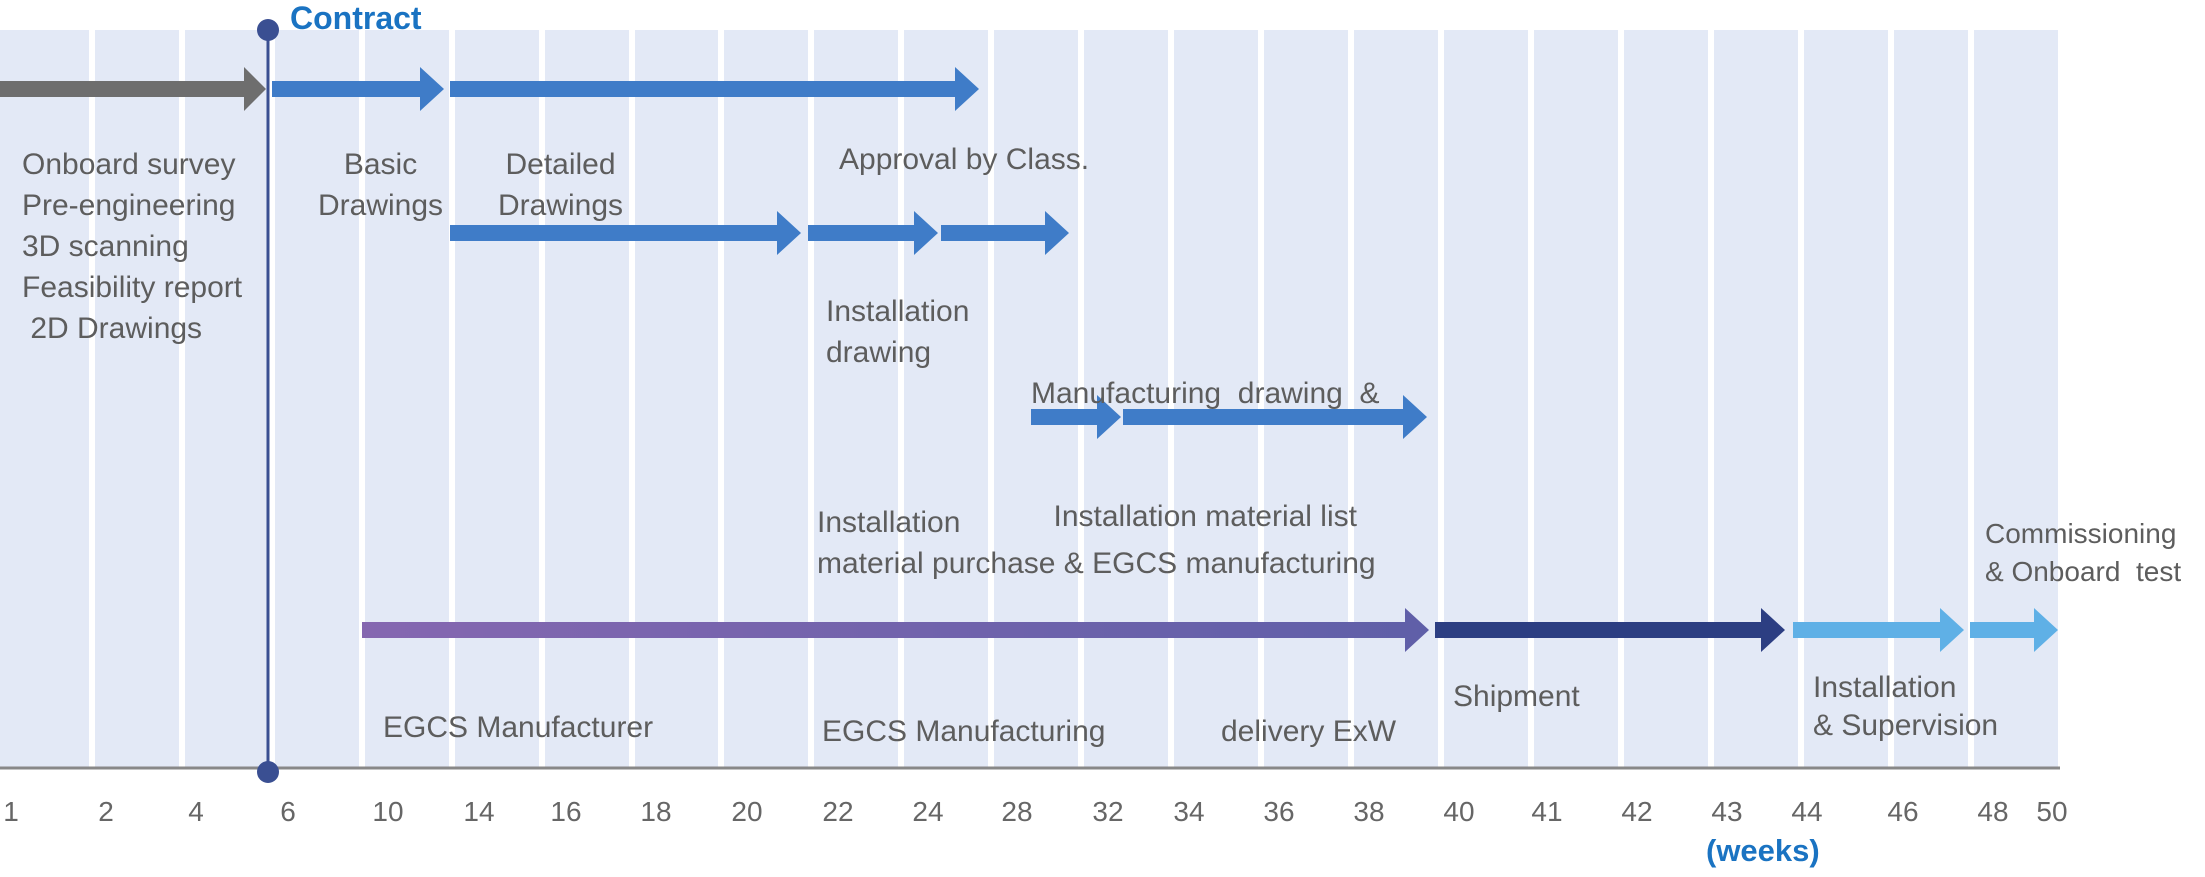 The width and height of the screenshot is (2205, 877). Describe the element at coordinates (388, 811) in the screenshot. I see `axis-tick-label: 10` at that location.